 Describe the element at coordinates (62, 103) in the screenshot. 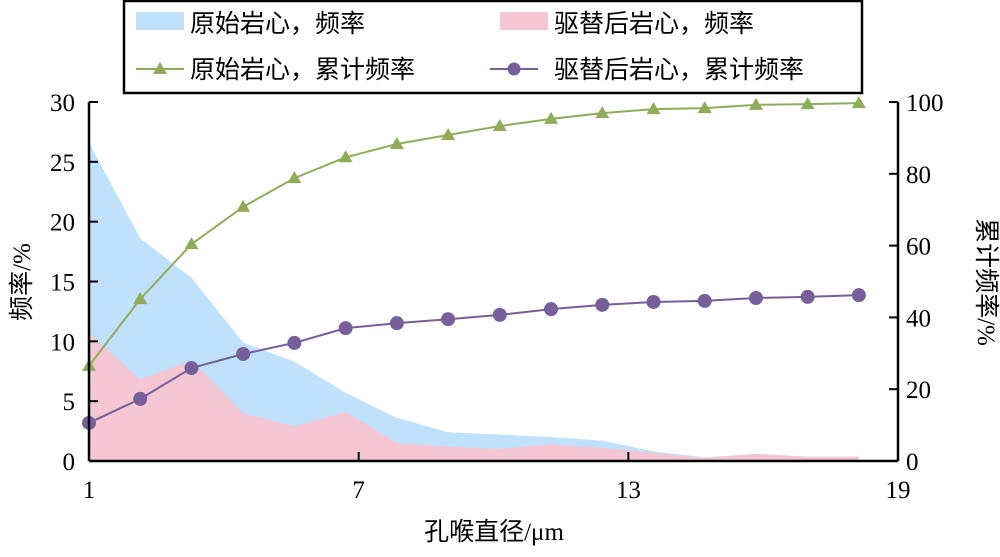

I see `y-tick-label-left: 30` at that location.